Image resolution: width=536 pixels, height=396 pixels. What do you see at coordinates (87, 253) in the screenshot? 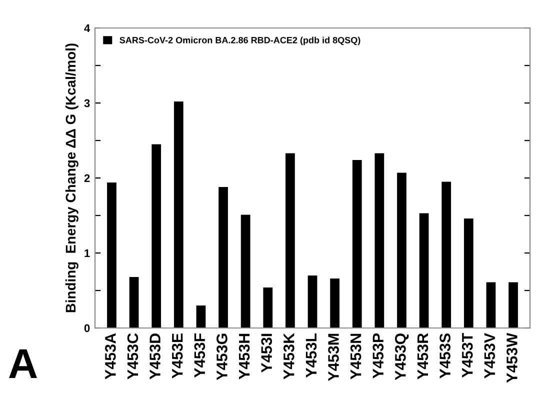
I see `y-tick-label: 1` at bounding box center [87, 253].